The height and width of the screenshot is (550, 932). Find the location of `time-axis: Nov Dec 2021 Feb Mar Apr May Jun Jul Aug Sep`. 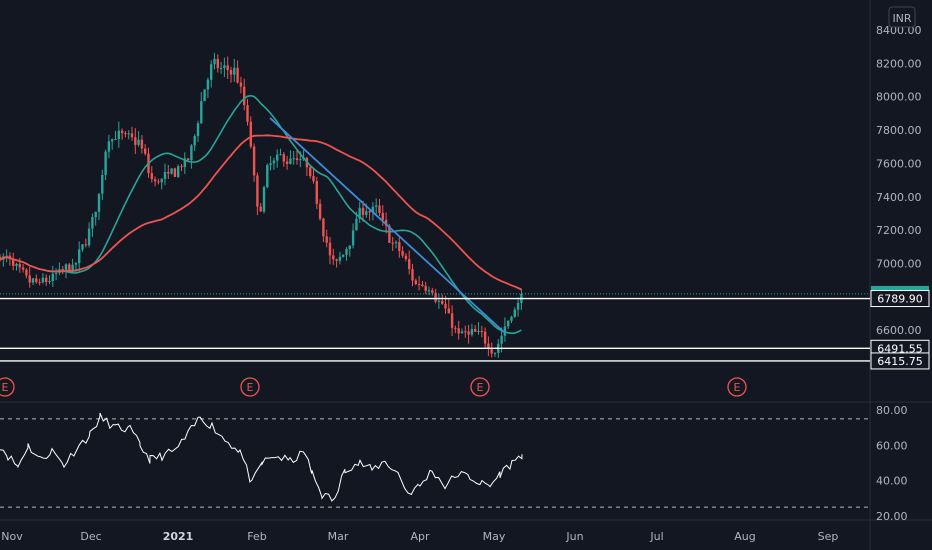

time-axis: Nov Dec 2021 Feb Mar Apr May Jun Jul Aug Sep is located at coordinates (419, 536).